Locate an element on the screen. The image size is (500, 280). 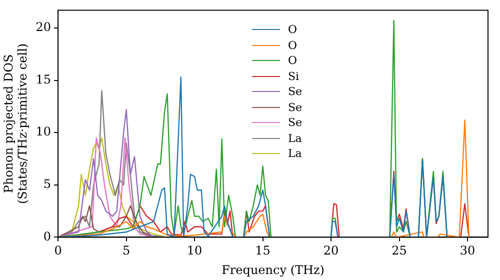
x-axis-title: Frequency (THz) is located at coordinates (273, 269).